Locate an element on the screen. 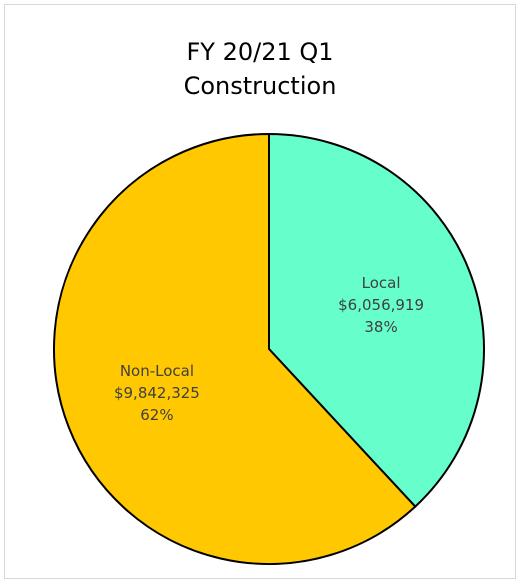 The image size is (521, 584). data-label-local: Local $6,056,919 38% is located at coordinates (381, 305).